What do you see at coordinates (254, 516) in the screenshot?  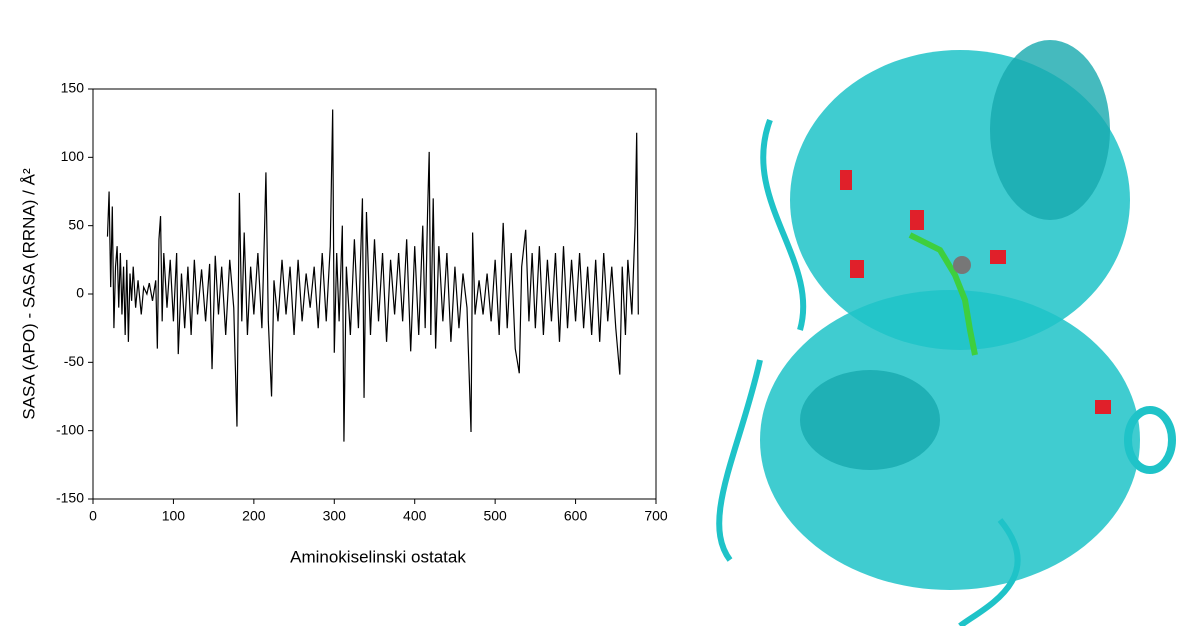 I see `x-tick-label: 200` at bounding box center [254, 516].